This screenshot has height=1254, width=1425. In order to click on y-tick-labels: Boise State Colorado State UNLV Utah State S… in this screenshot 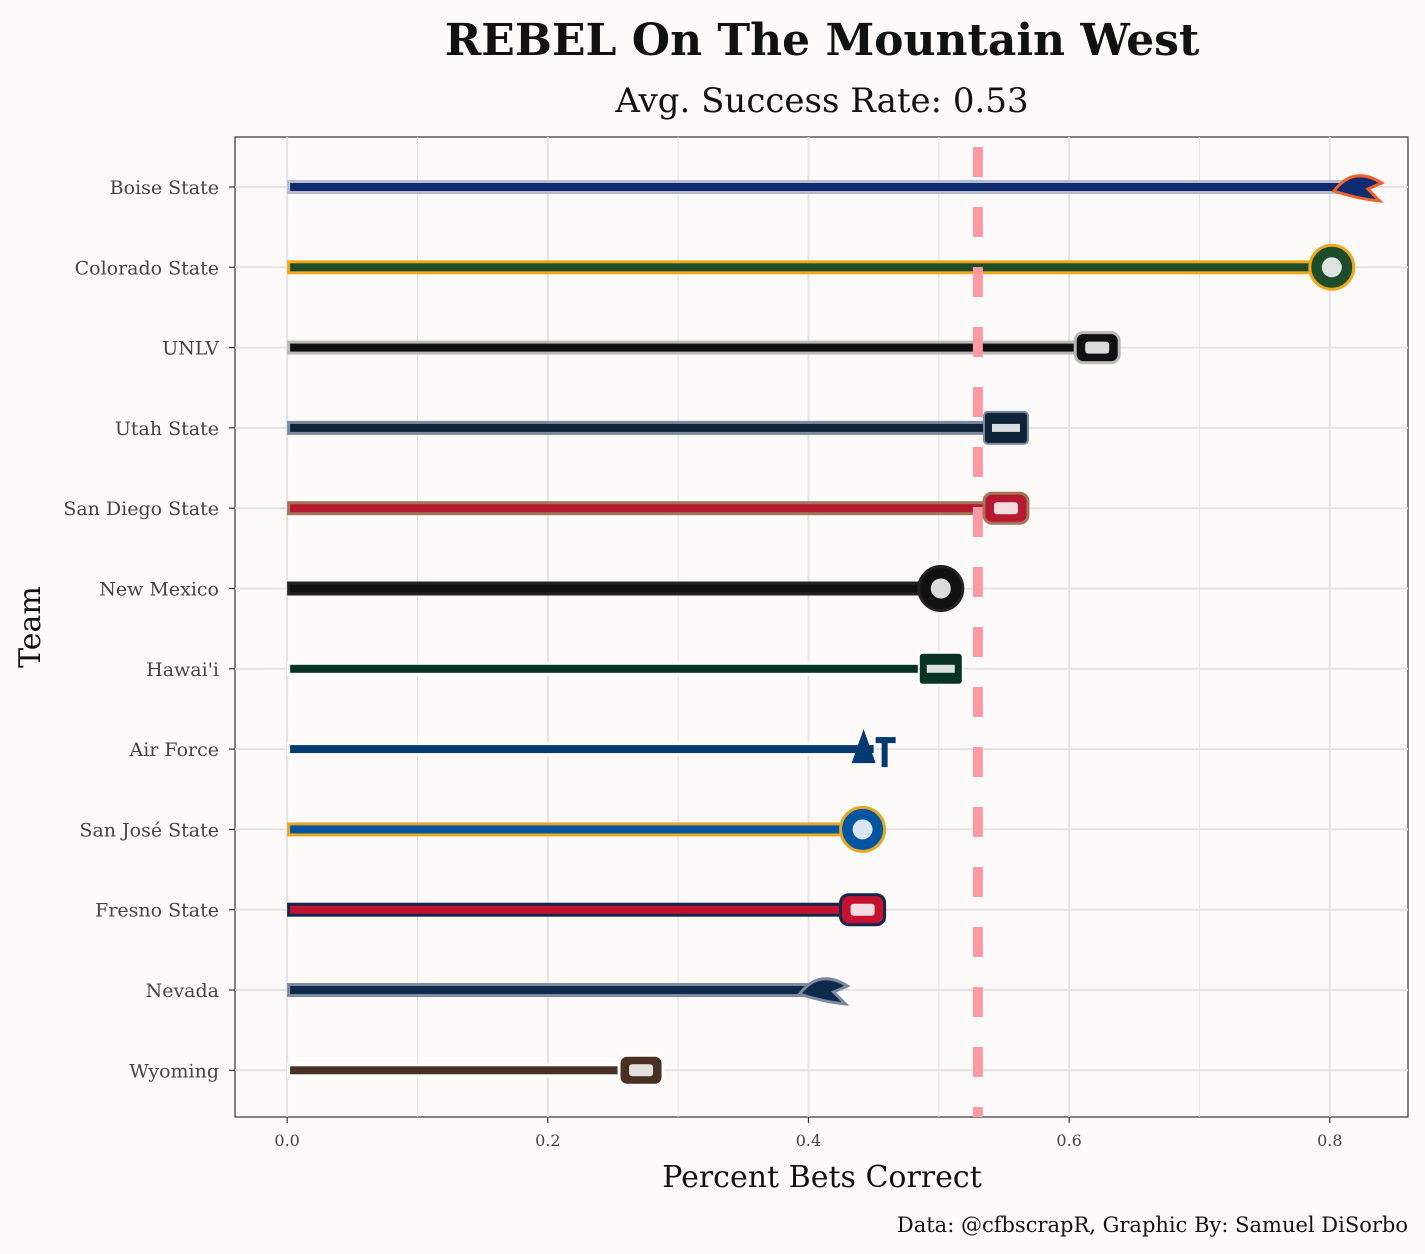, I will do `click(149, 629)`.